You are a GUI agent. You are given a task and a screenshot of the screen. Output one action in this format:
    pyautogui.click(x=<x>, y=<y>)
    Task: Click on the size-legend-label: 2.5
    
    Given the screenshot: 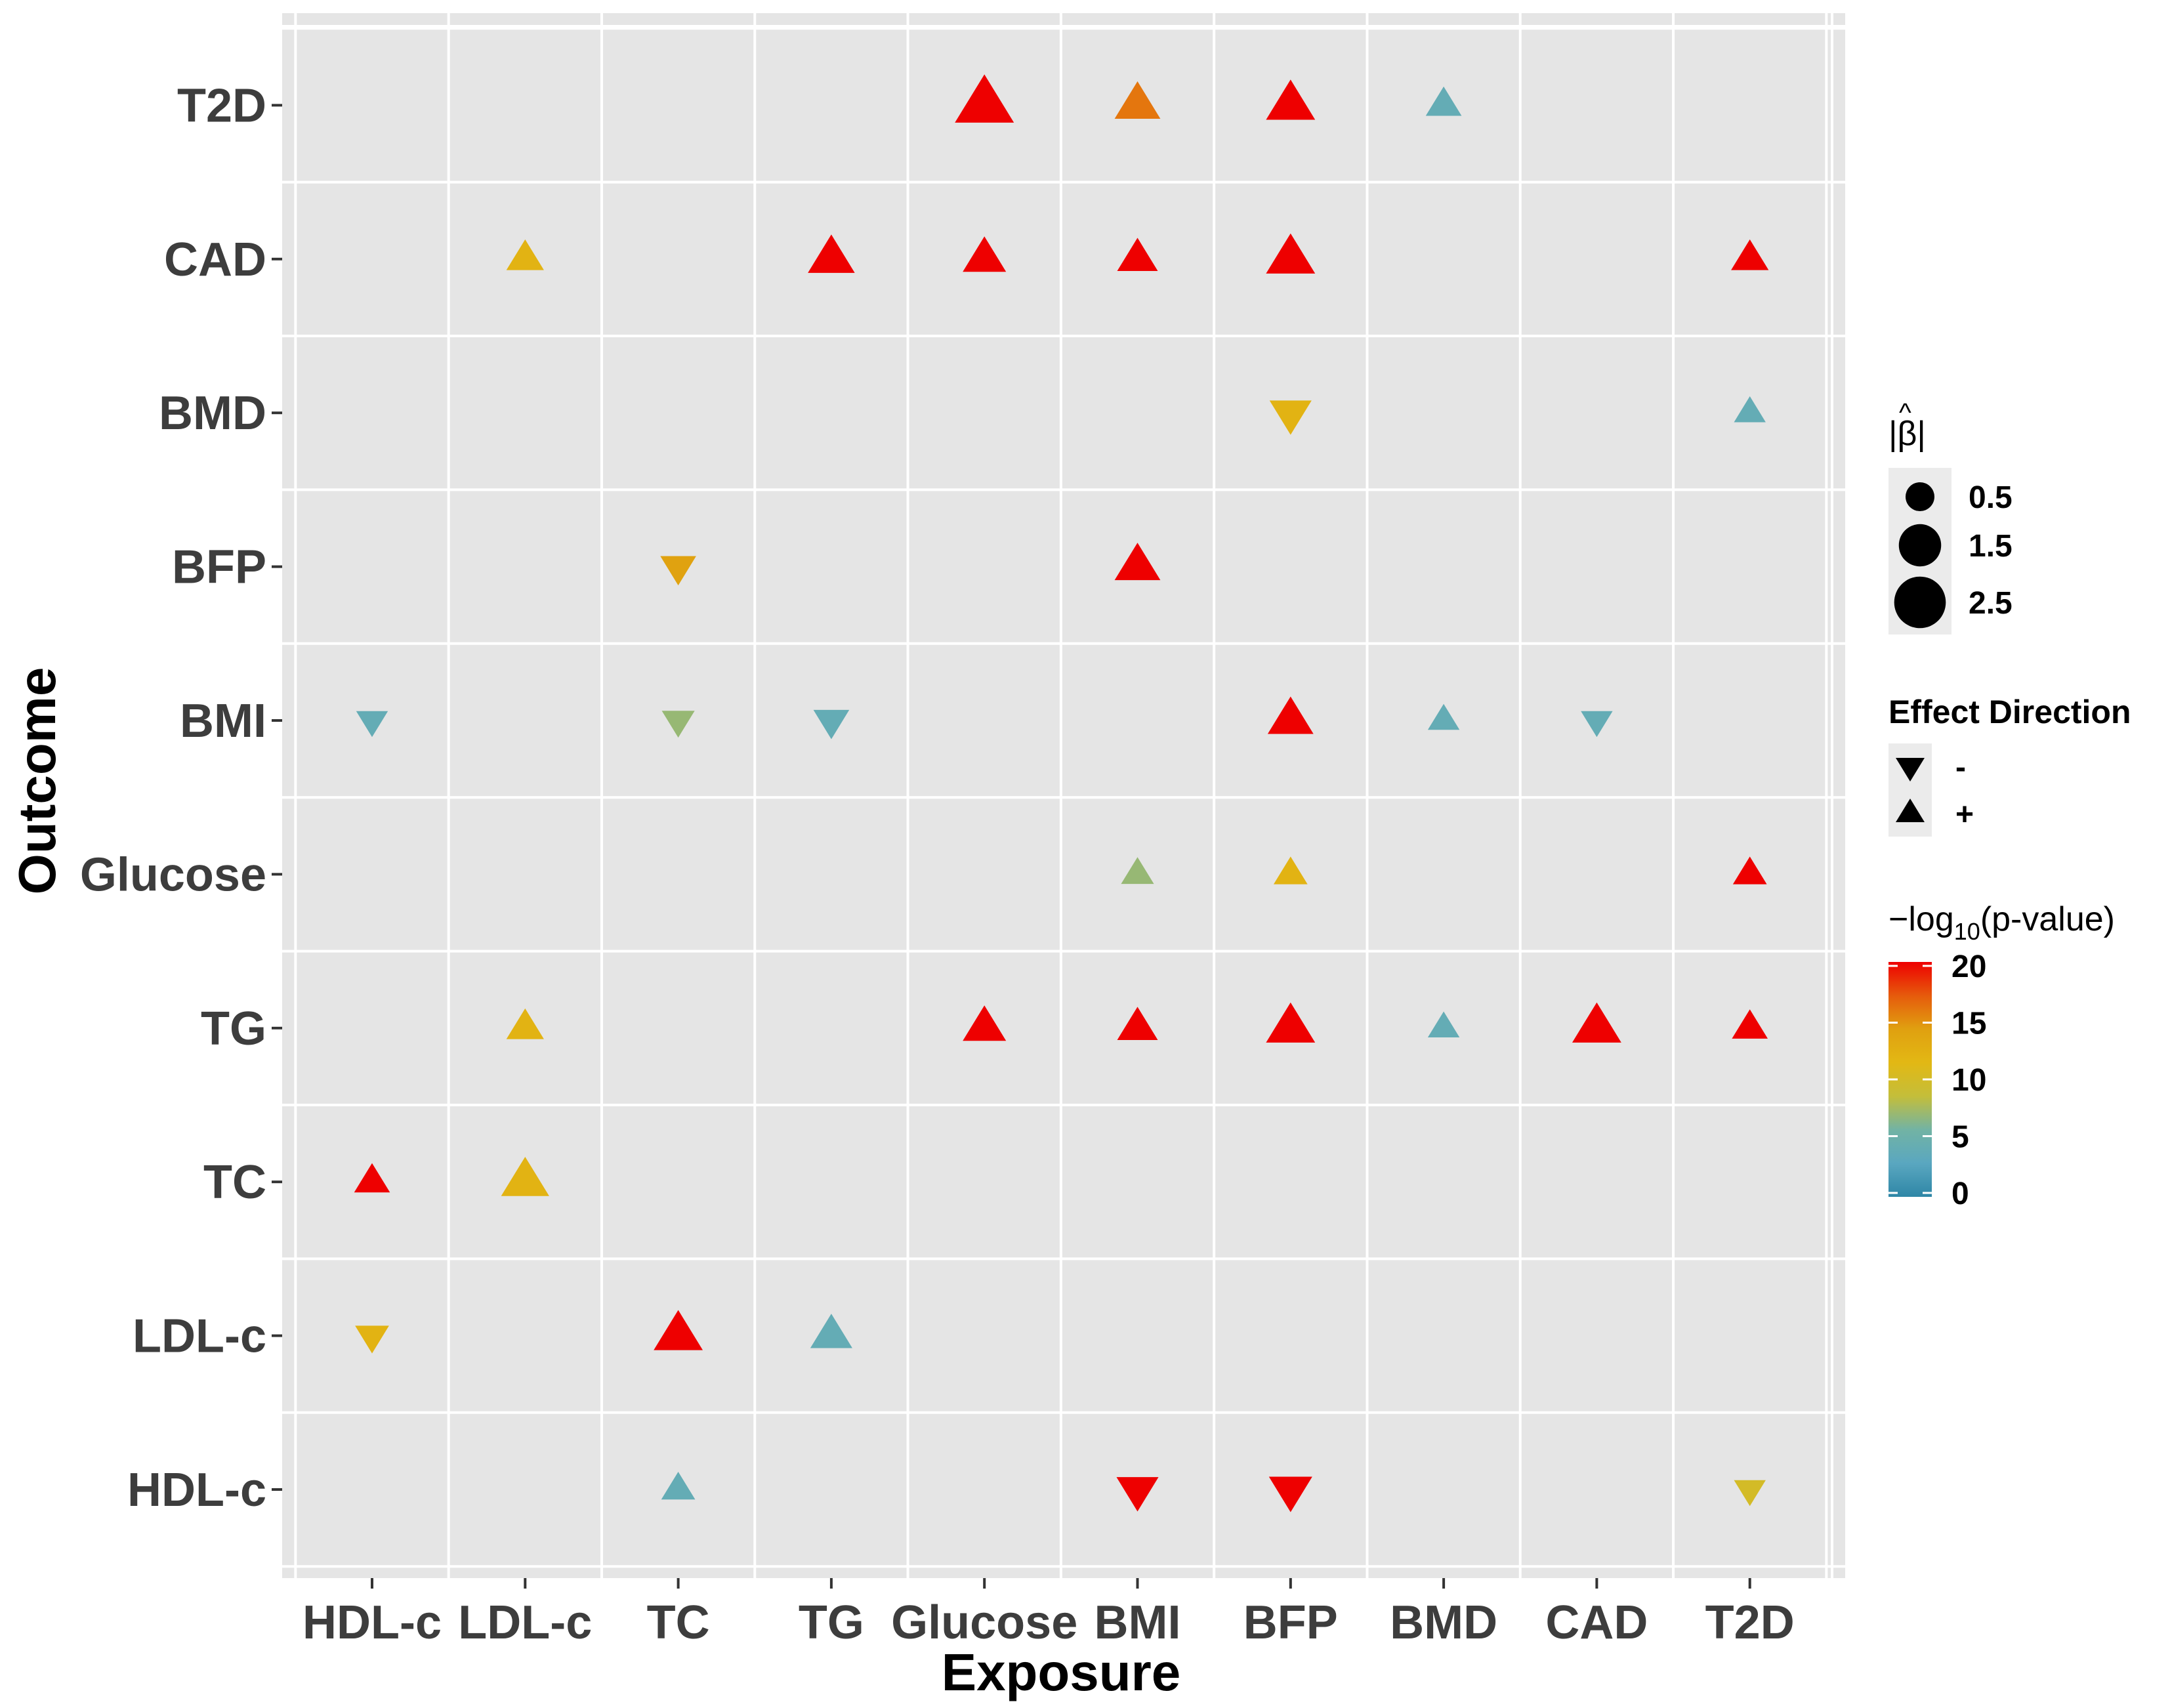 What is the action you would take?
    pyautogui.click(x=1991, y=603)
    